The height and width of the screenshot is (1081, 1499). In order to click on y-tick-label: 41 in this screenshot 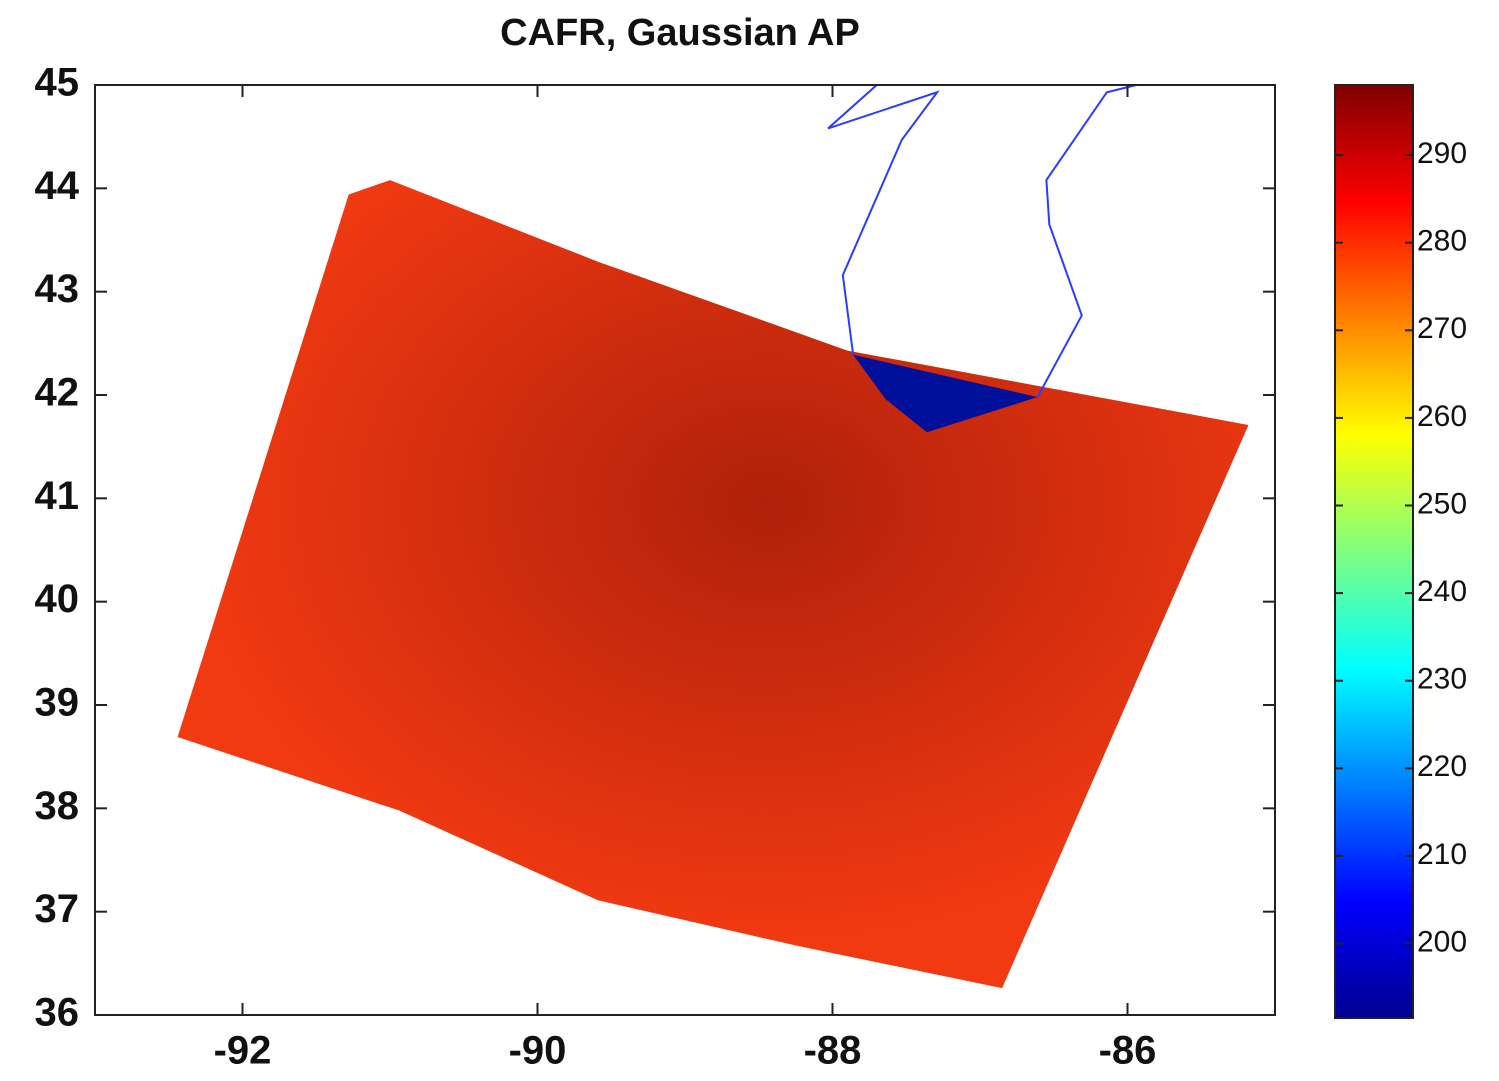, I will do `click(57, 496)`.